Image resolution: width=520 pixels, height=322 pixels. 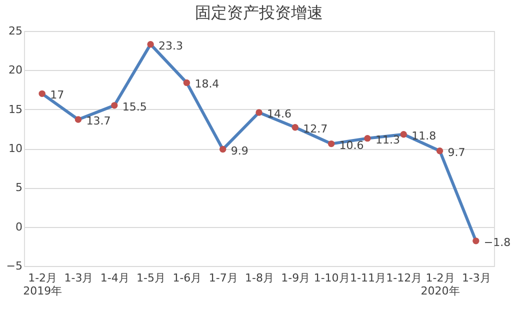 I want to click on y-tick-label: 20, so click(x=15, y=70).